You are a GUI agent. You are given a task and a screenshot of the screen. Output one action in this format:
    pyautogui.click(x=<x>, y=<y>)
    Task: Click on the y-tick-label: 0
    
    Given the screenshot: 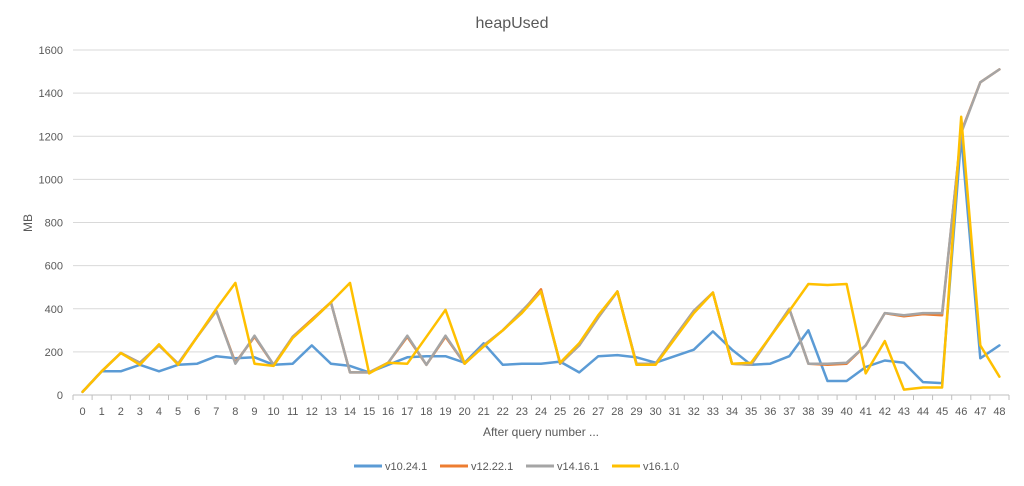 What is the action you would take?
    pyautogui.click(x=60, y=396)
    